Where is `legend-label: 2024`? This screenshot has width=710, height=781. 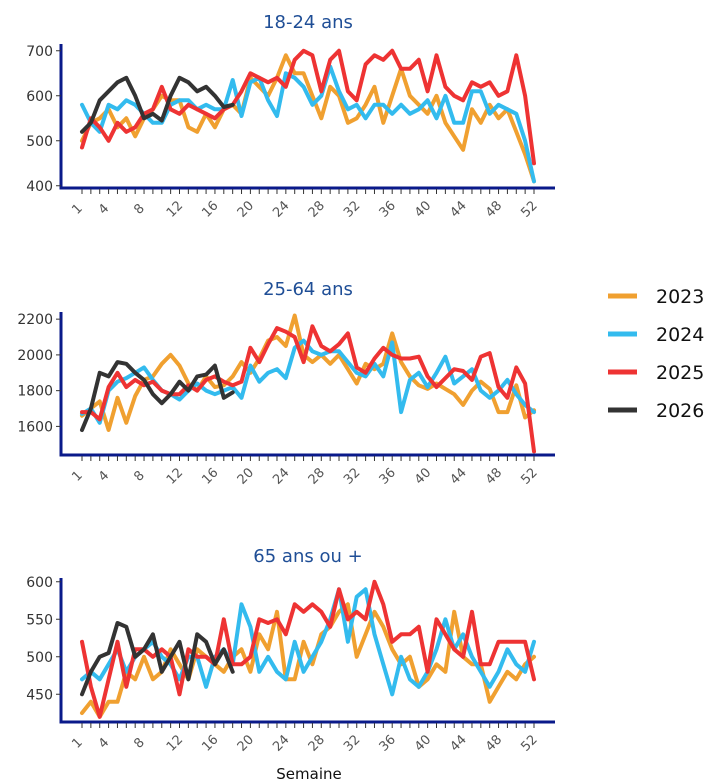 legend-label: 2024 is located at coordinates (680, 335).